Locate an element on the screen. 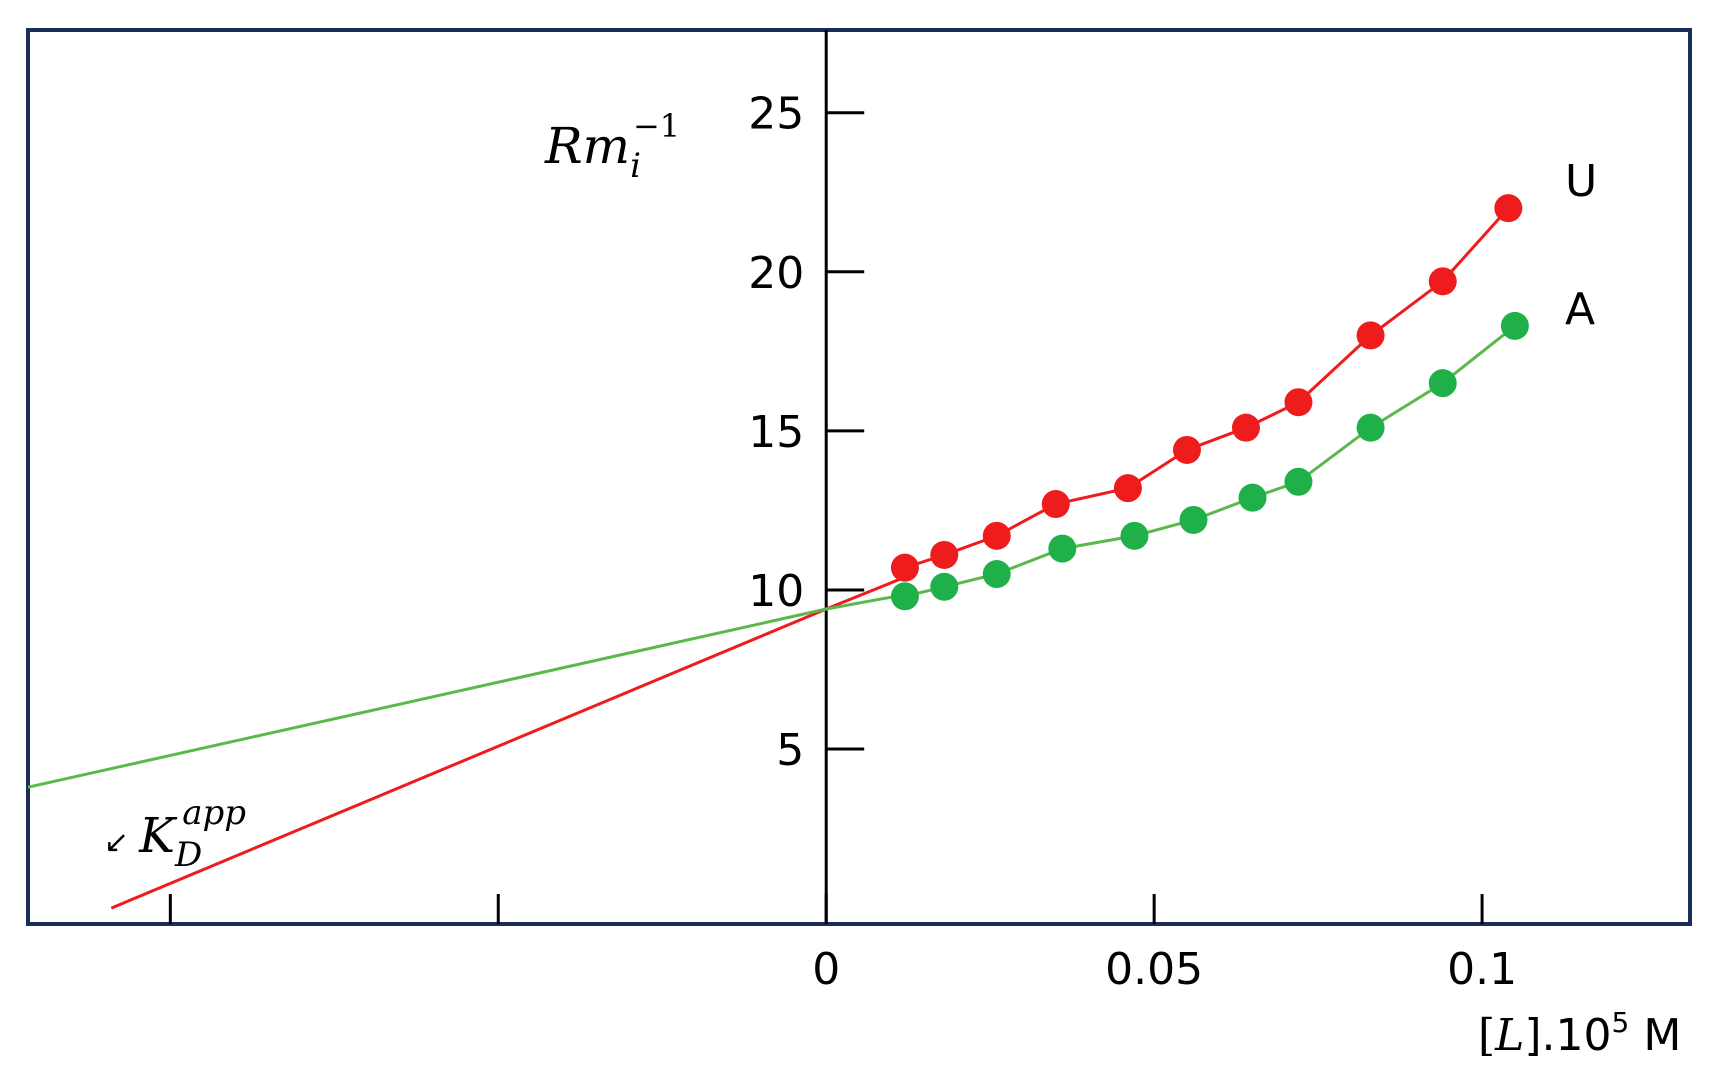 Image resolution: width=1717 pixels, height=1080 pixels. kd-app-annotation: ↙ KDapp is located at coordinates (175, 834).